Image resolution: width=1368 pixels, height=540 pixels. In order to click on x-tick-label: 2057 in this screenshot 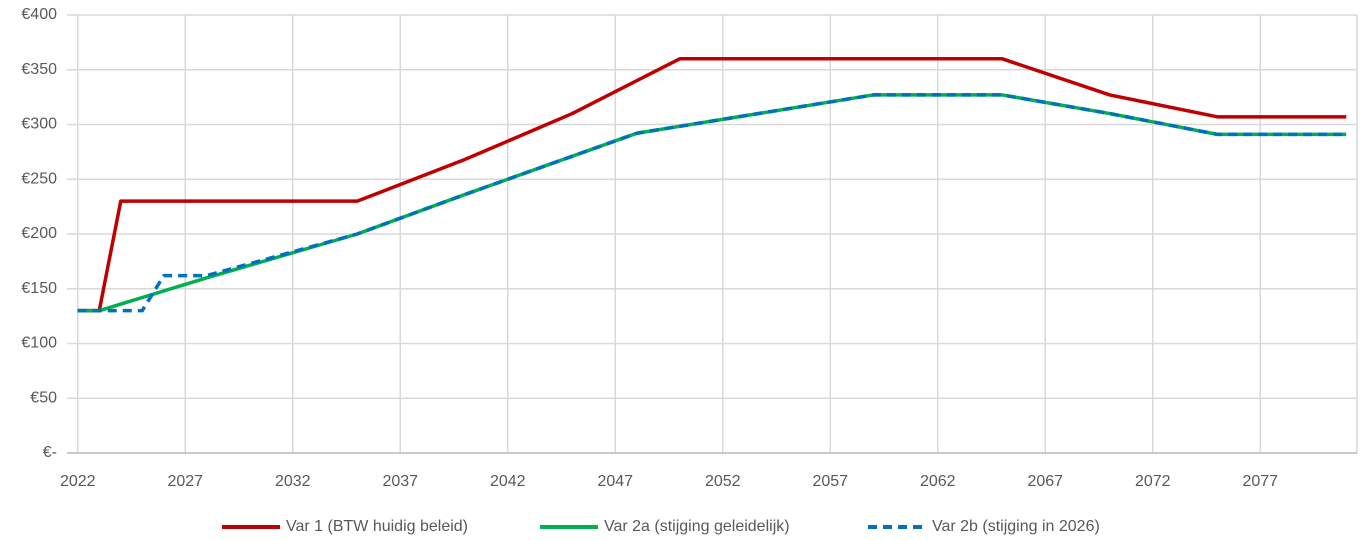, I will do `click(830, 481)`.